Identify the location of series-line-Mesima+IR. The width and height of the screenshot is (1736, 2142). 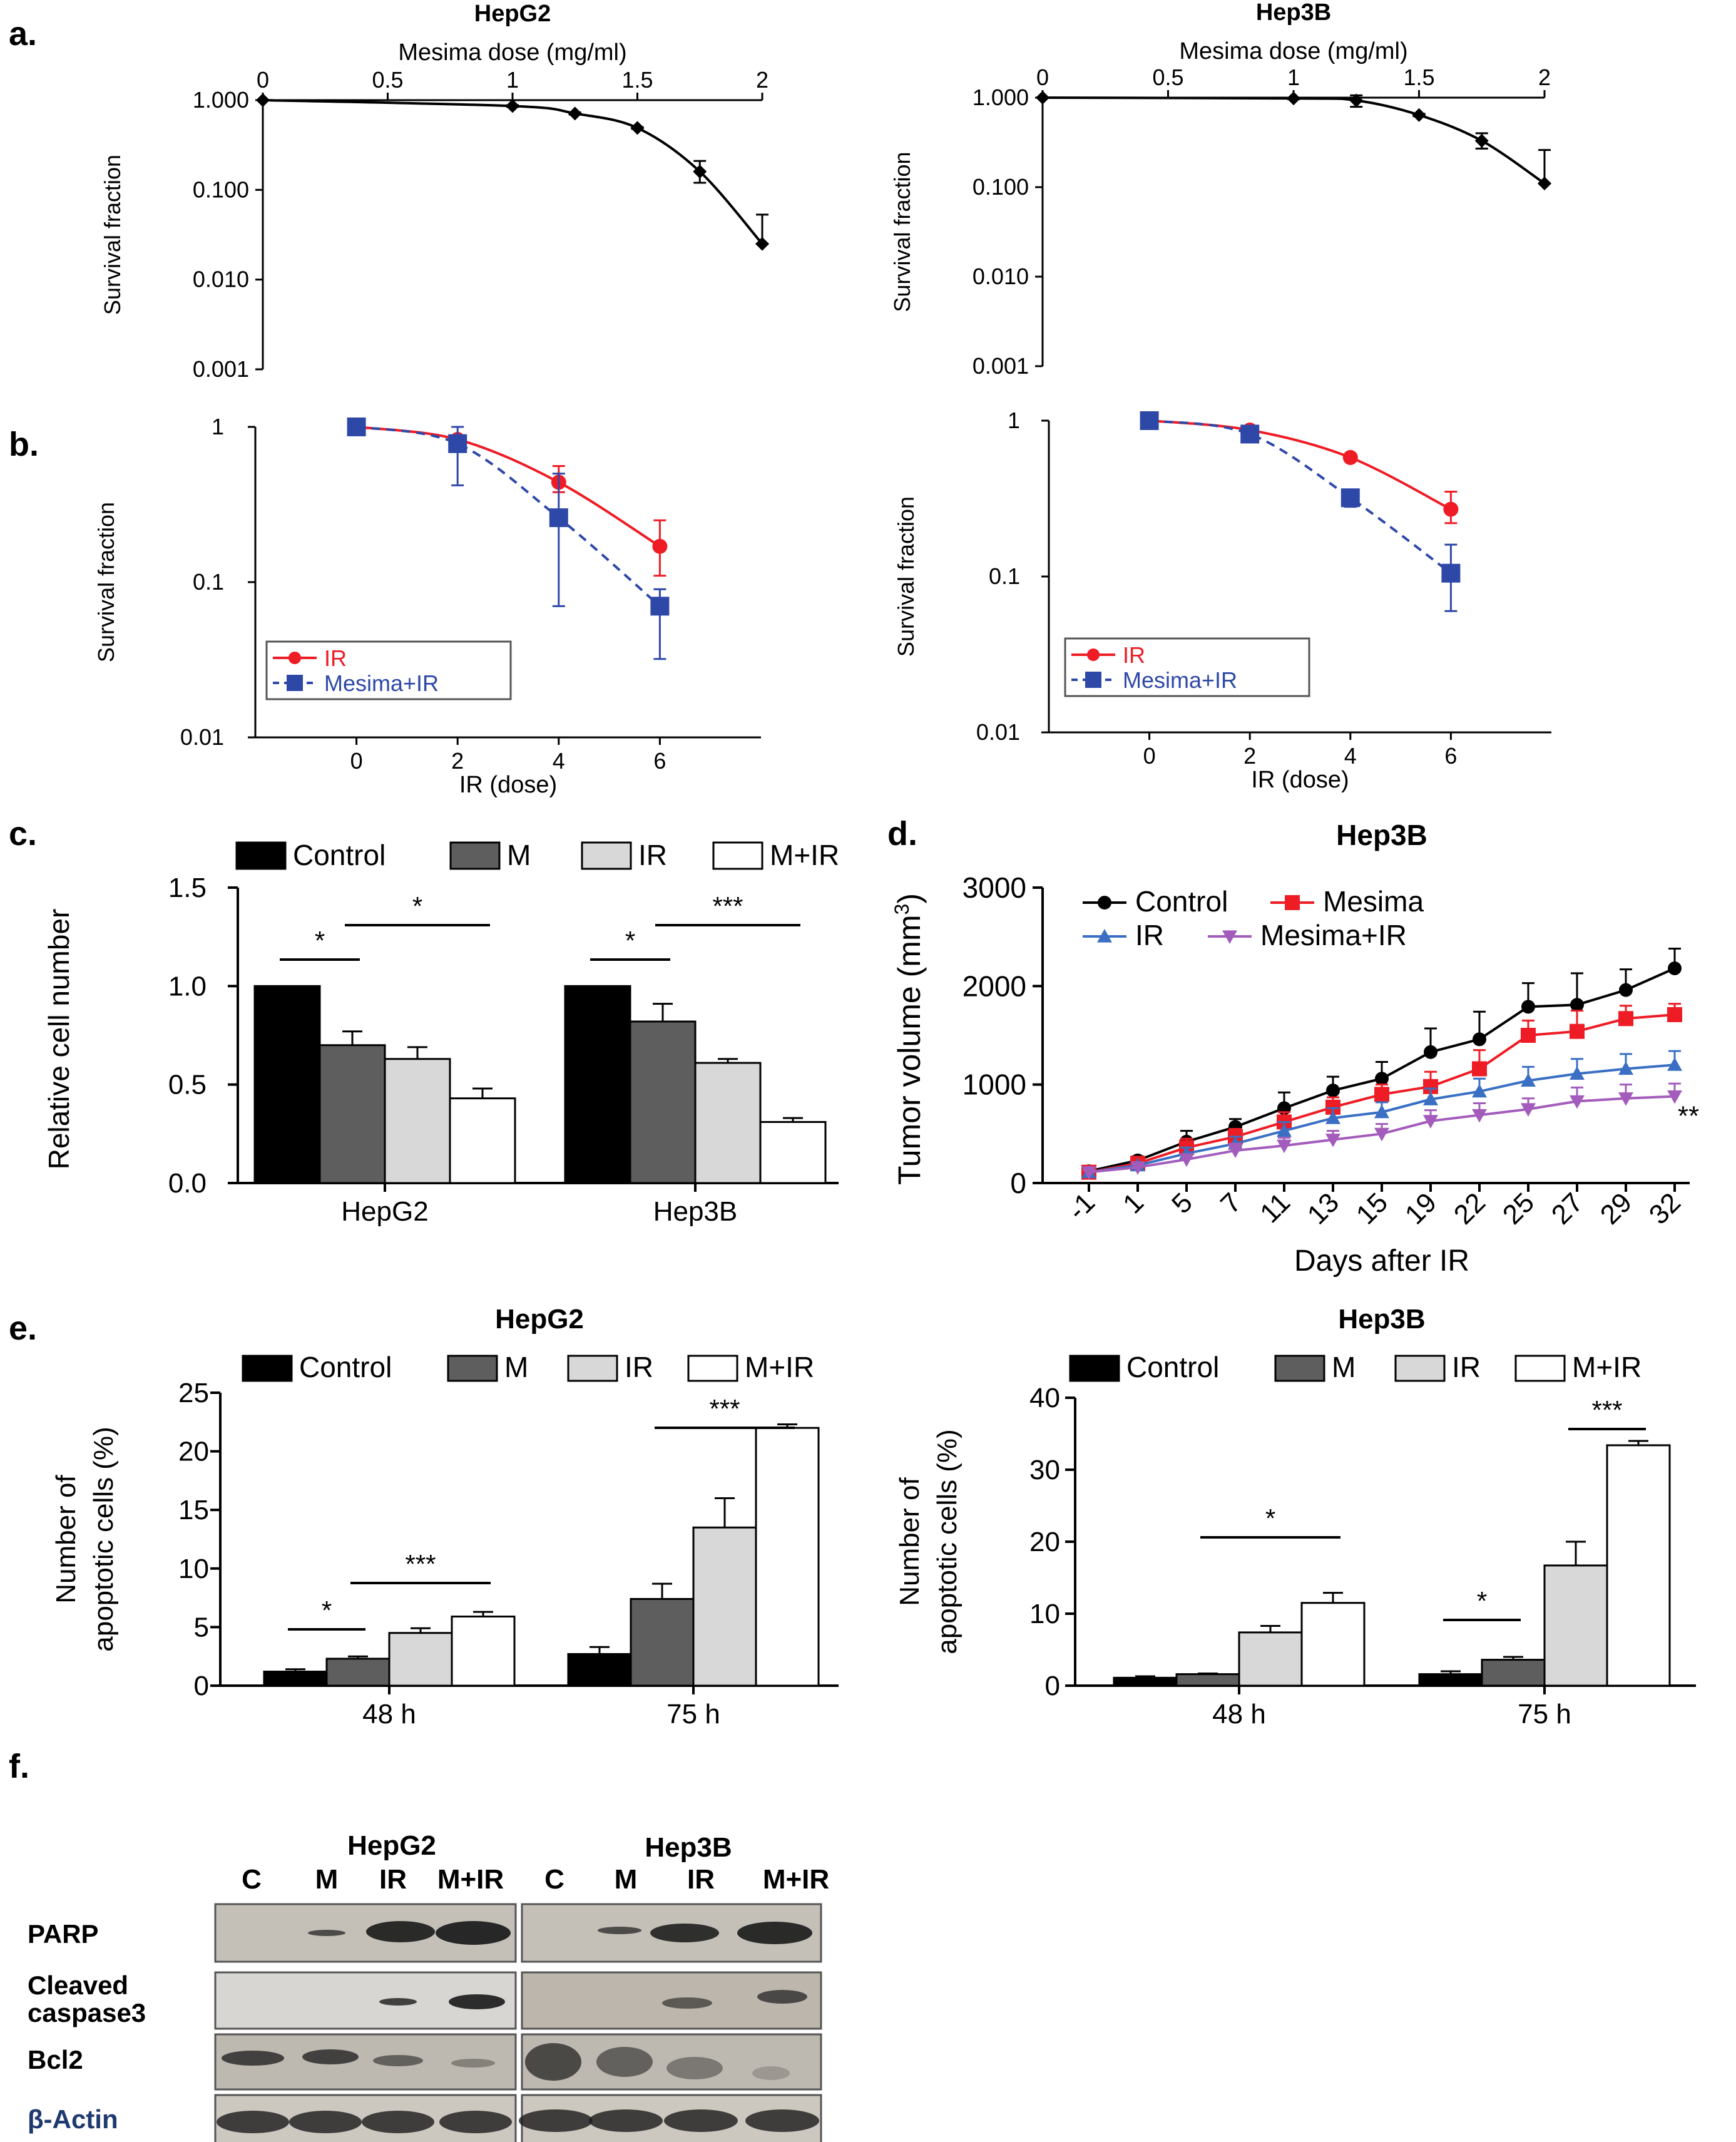
(508, 516).